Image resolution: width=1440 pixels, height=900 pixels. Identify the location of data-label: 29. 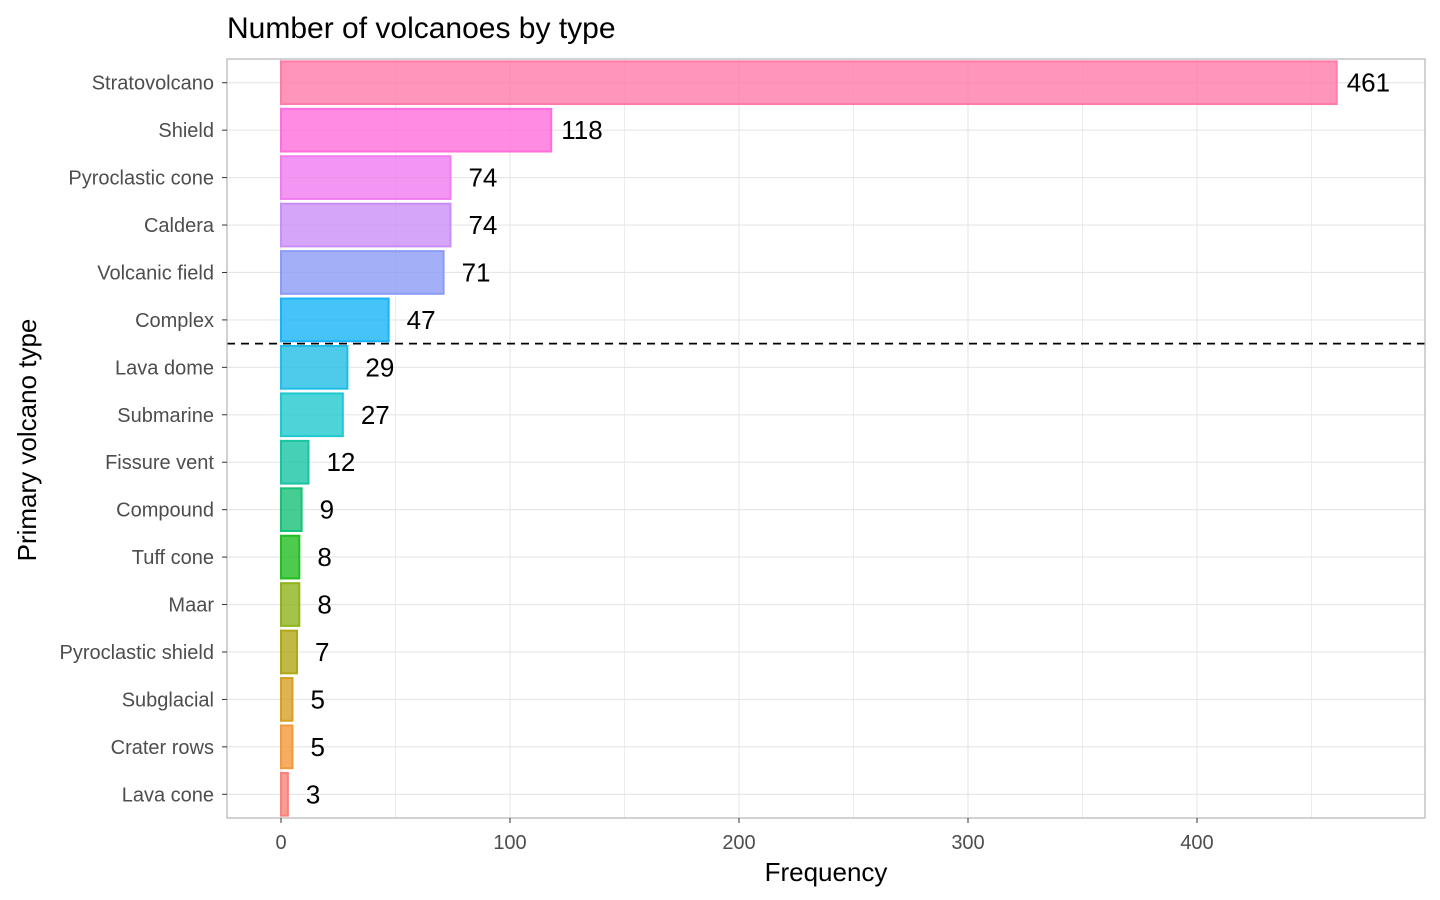
(379, 367).